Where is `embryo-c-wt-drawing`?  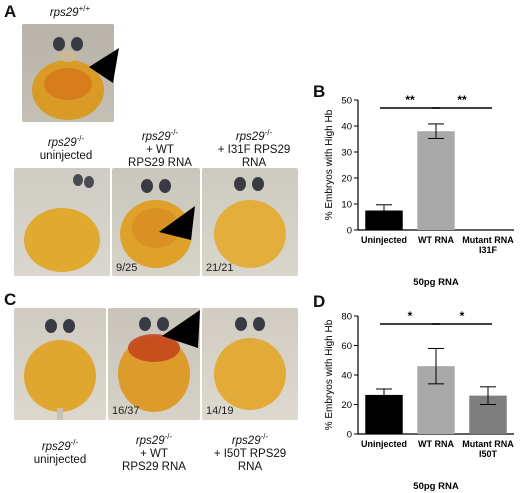
embryo-c-wt-drawing is located at coordinates (154, 364).